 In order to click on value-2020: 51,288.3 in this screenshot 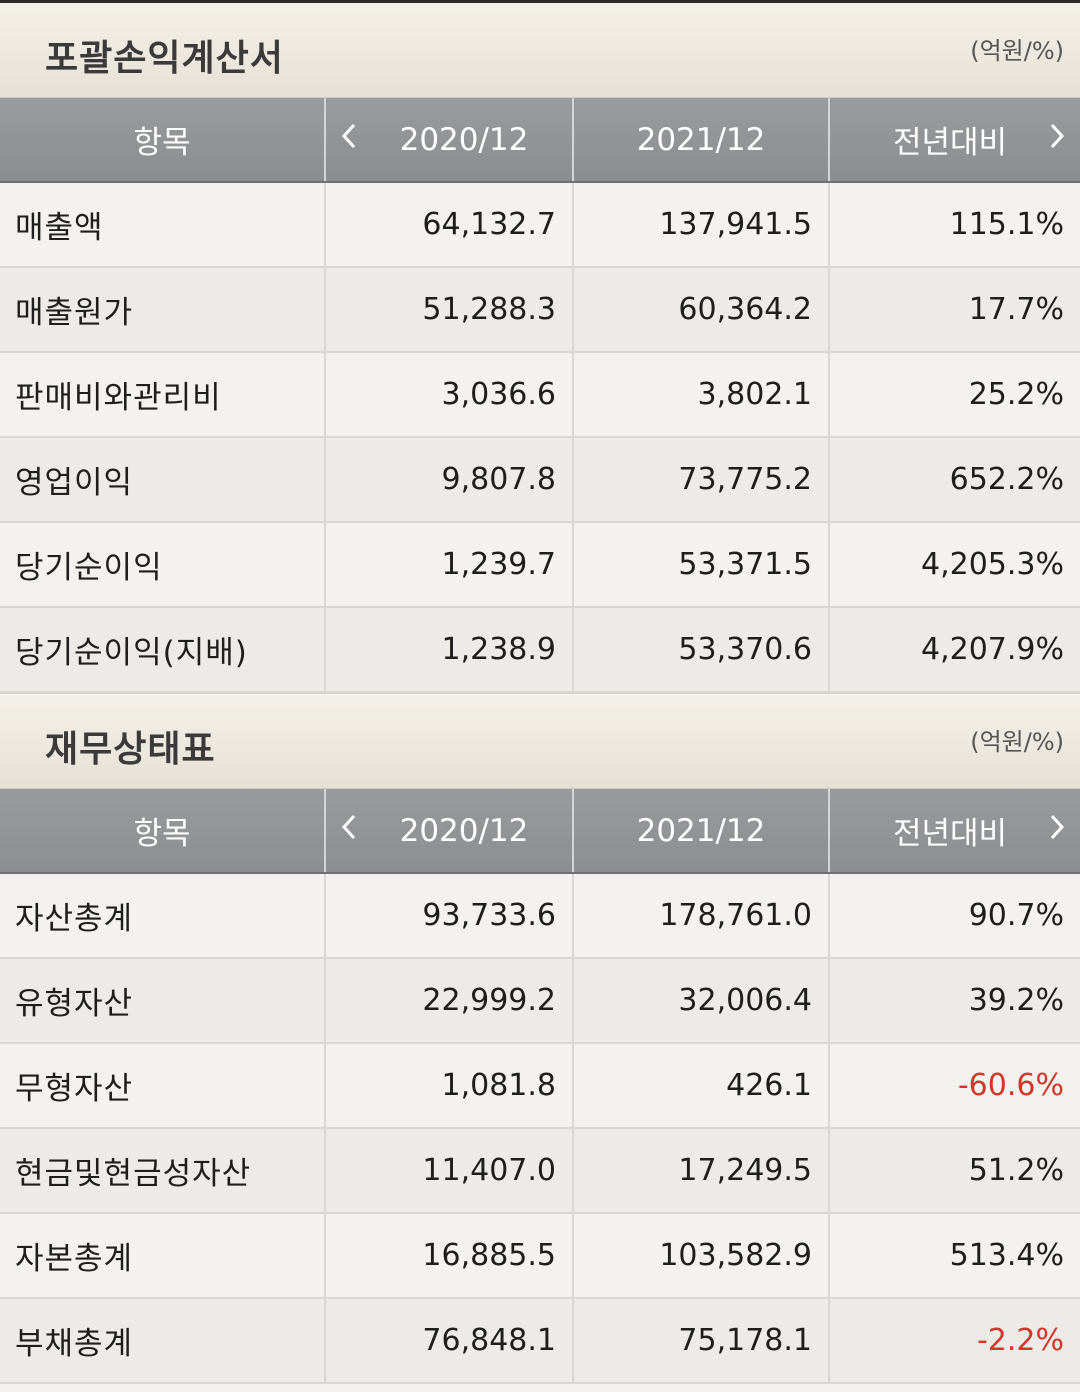, I will do `click(448, 310)`.